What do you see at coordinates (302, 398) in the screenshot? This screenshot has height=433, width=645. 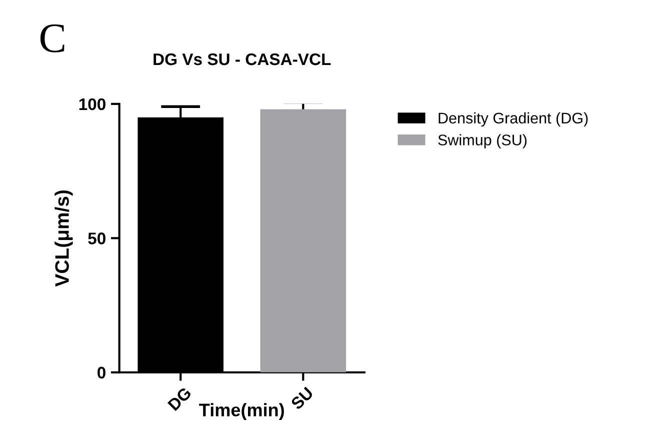 I see `x-tick-label: SU` at bounding box center [302, 398].